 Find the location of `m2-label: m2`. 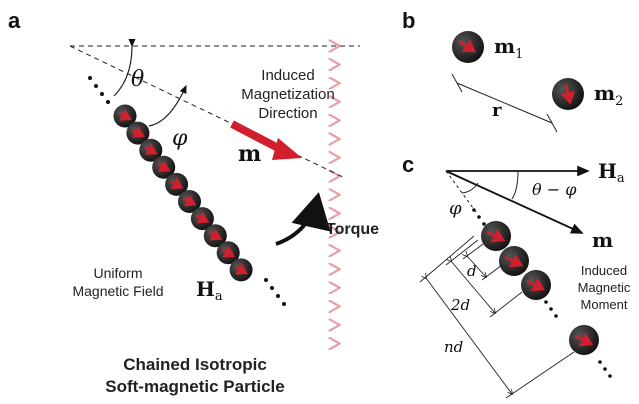

m2-label: m2 is located at coordinates (608, 95).